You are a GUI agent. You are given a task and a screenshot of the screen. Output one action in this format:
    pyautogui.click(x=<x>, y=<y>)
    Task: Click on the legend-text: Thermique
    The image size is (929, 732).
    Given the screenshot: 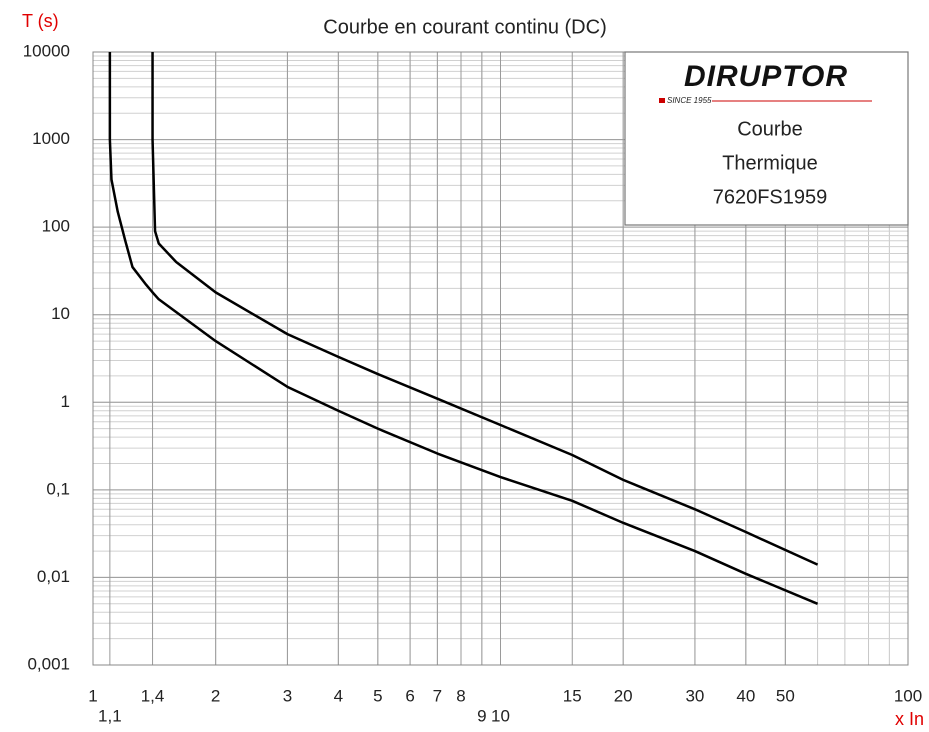 What is the action you would take?
    pyautogui.click(x=770, y=163)
    